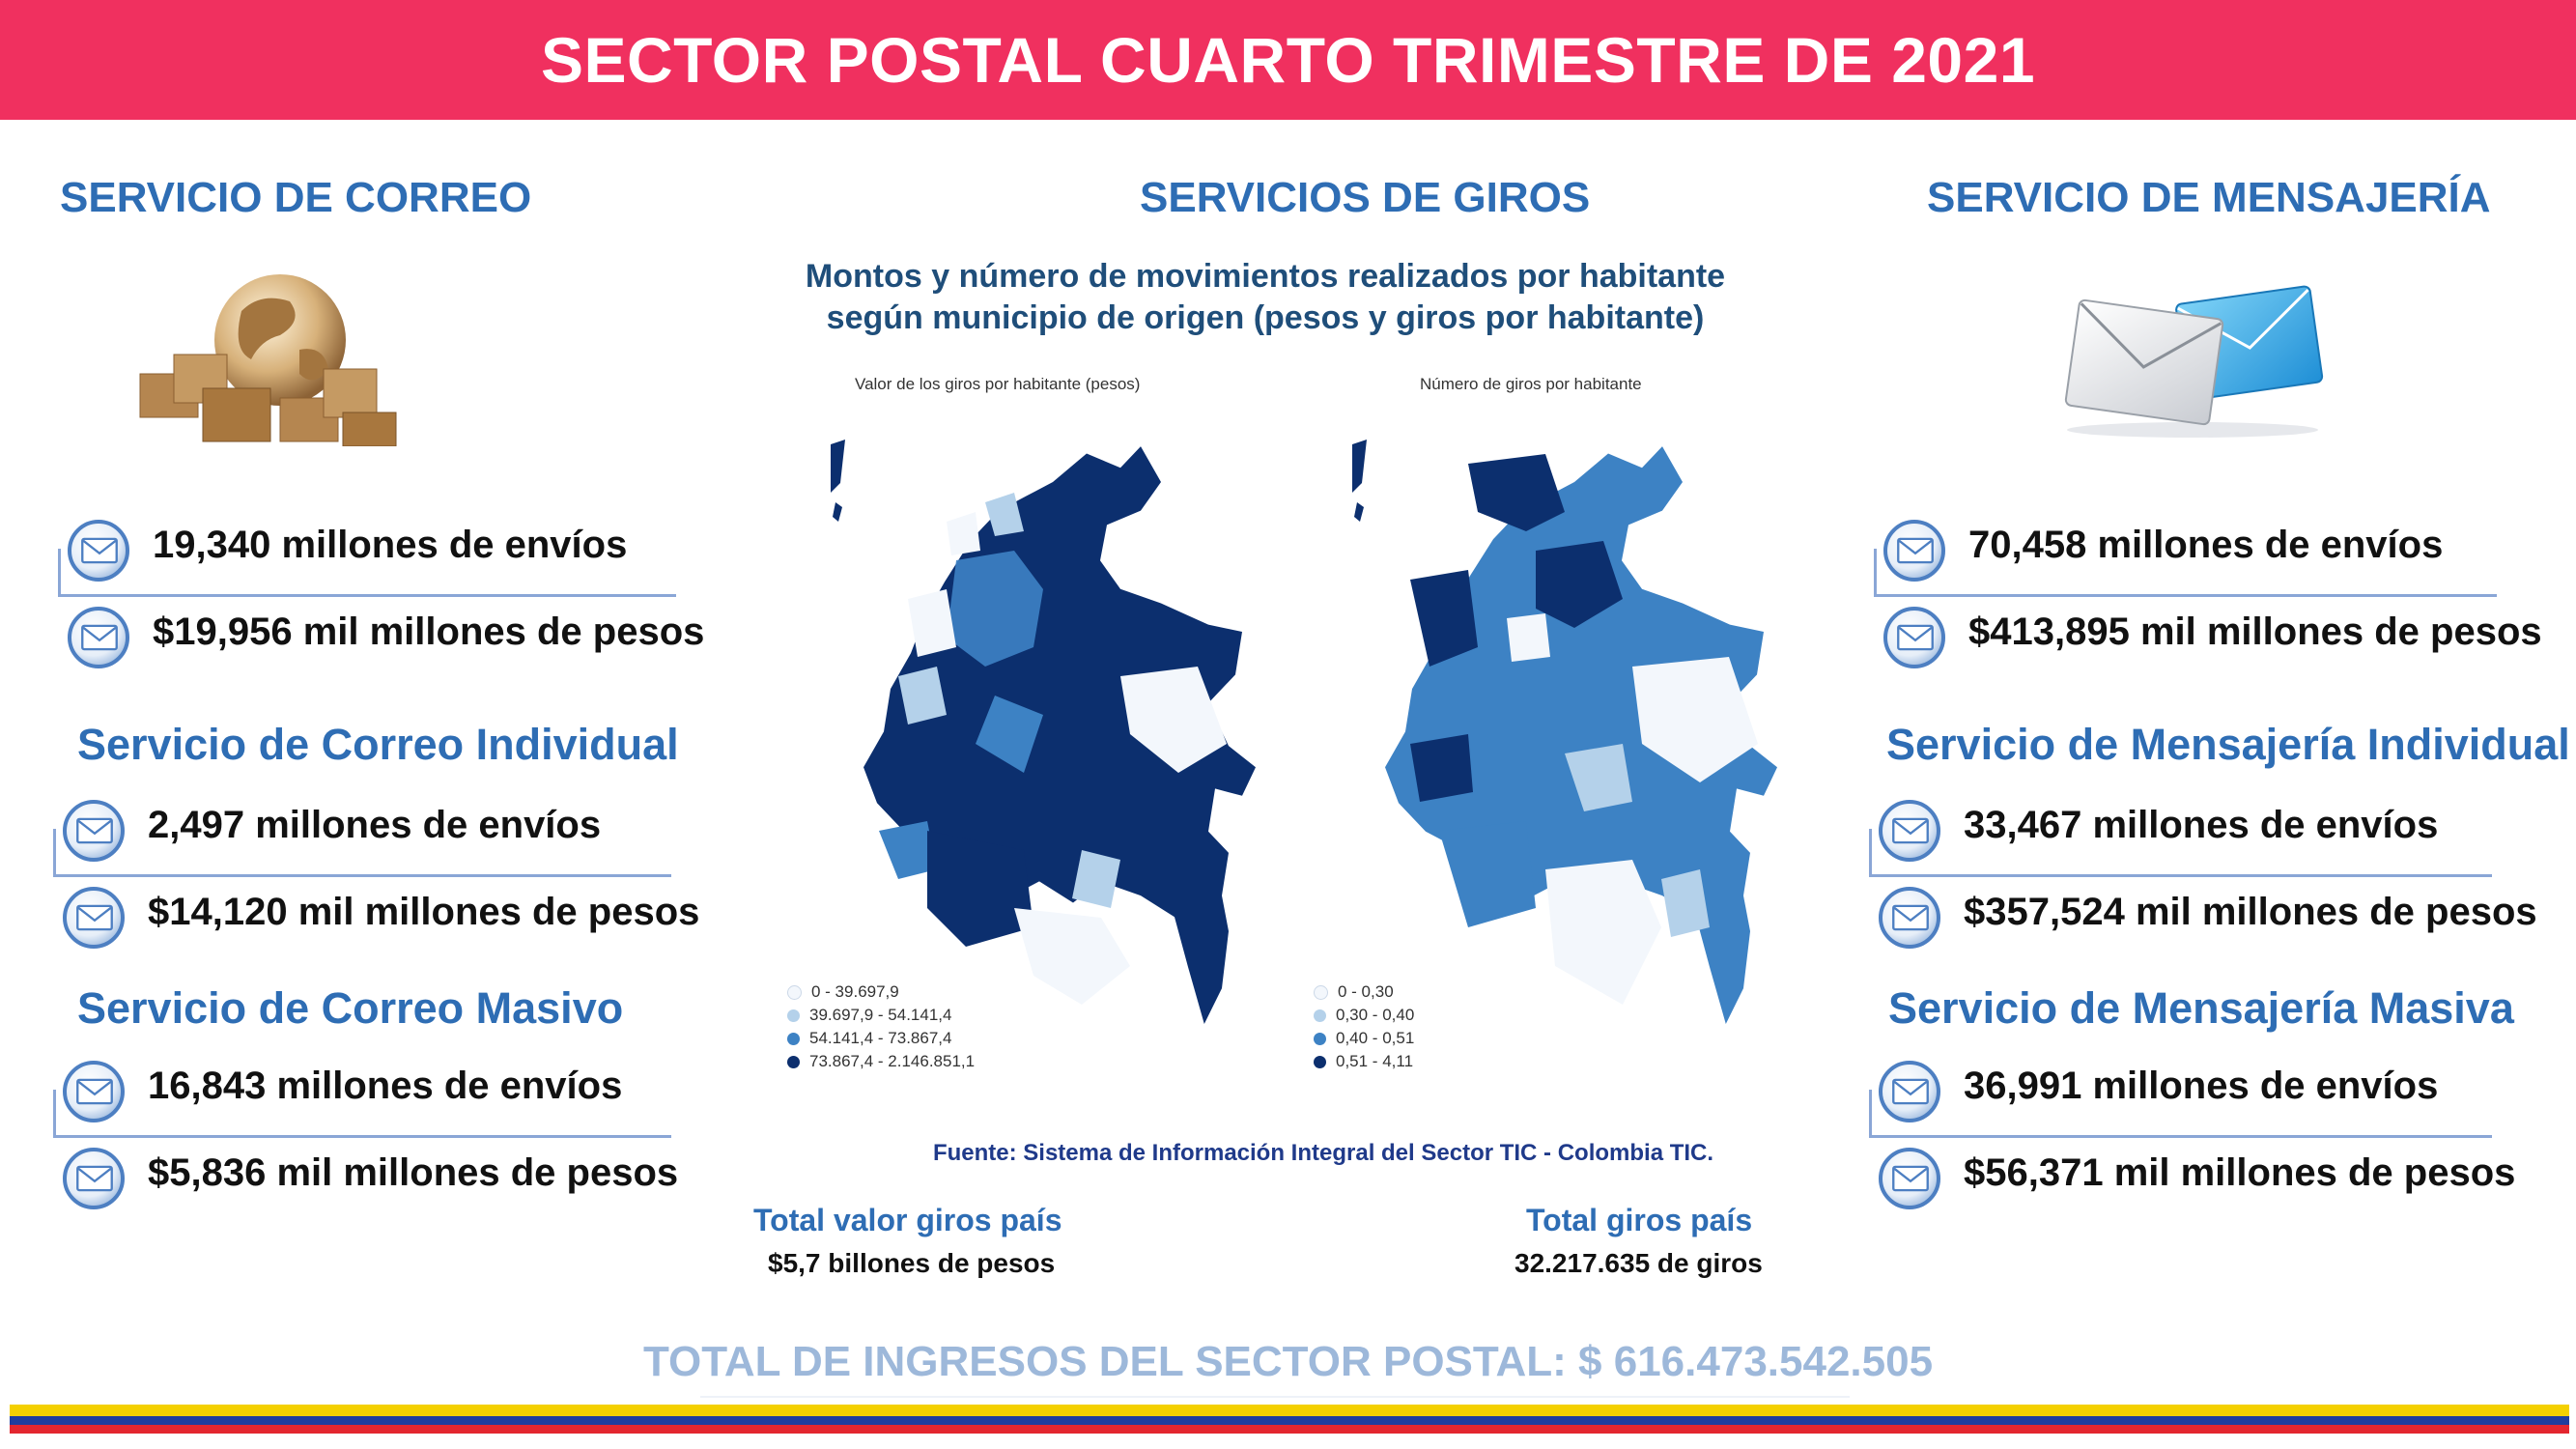 This screenshot has height=1449, width=2576. I want to click on mensajeria-total-envios-text: 70,458 millones de envíos, so click(2206, 545).